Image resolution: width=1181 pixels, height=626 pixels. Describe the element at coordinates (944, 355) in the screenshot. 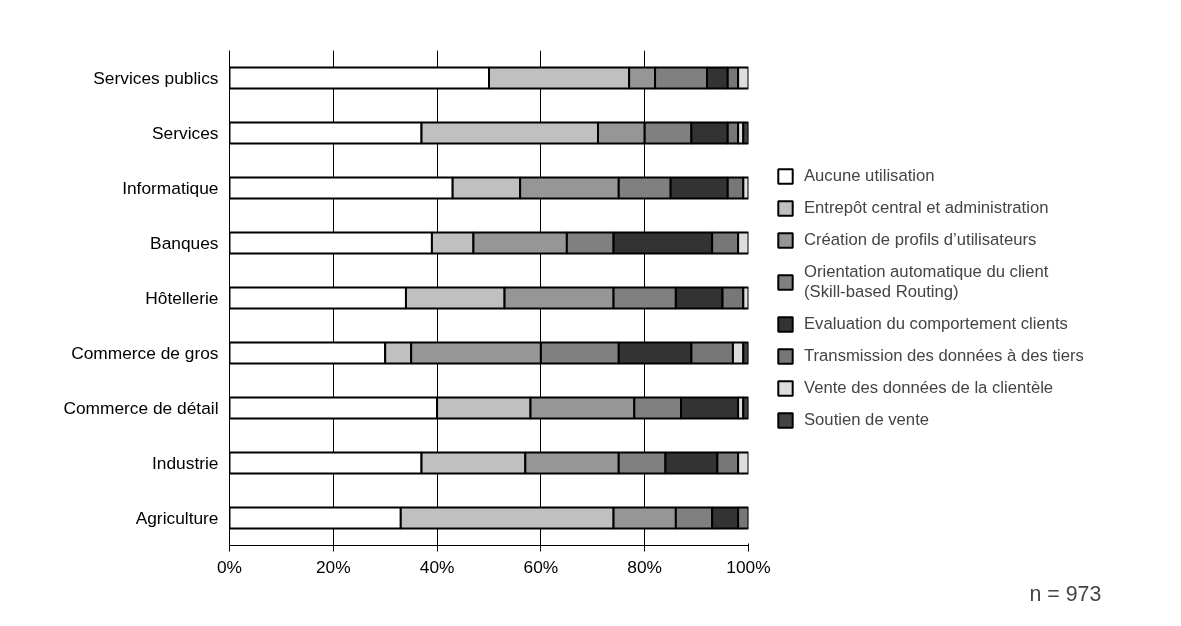

I see `legend-label: Transmission des données à des tiers` at that location.